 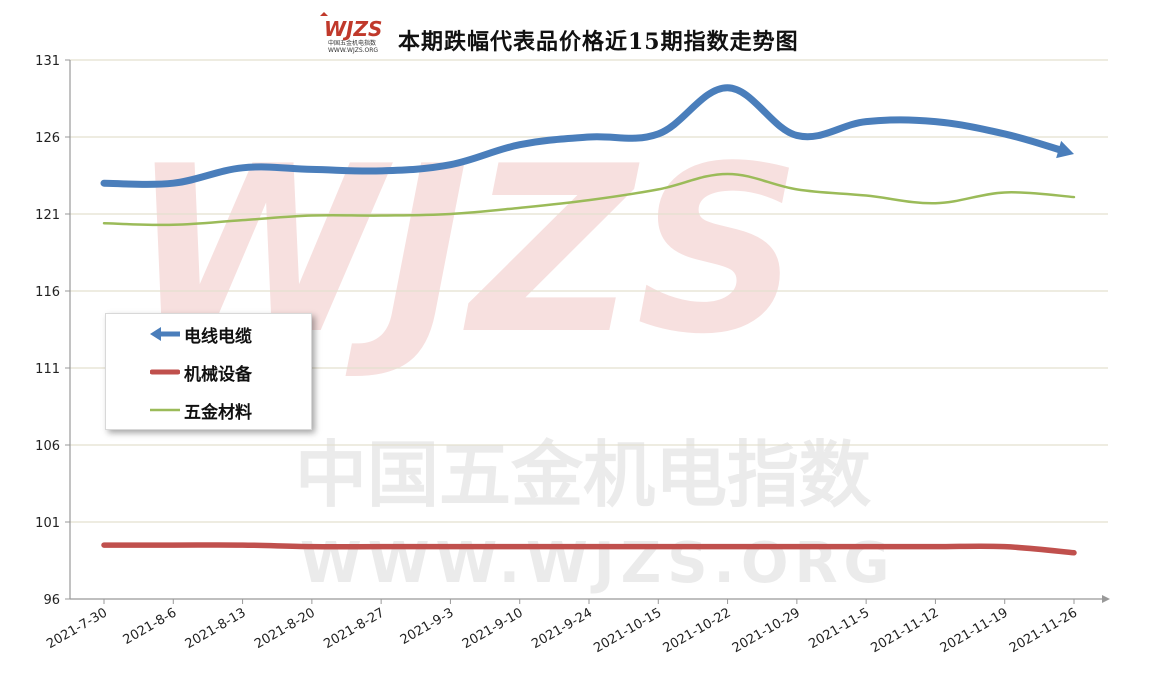 I want to click on watermark-line1: 中国五金机电指数, so click(x=583, y=475).